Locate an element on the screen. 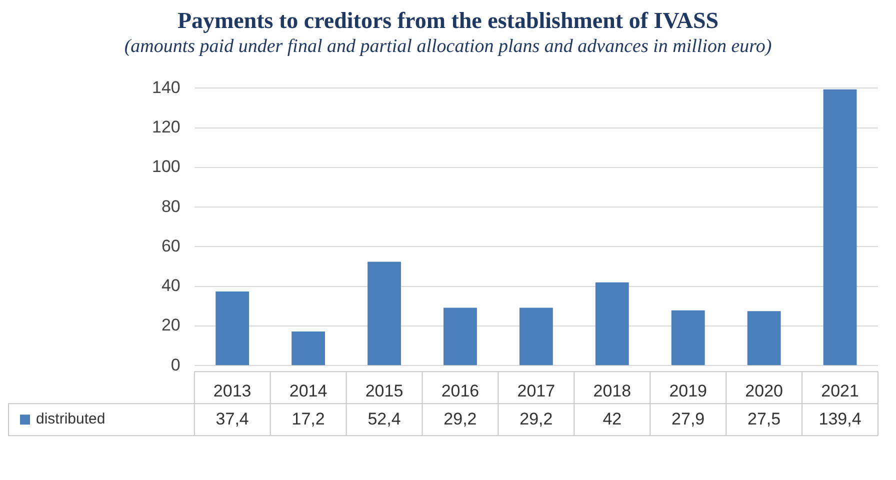 The height and width of the screenshot is (480, 896). data-label: 139,4 is located at coordinates (840, 418).